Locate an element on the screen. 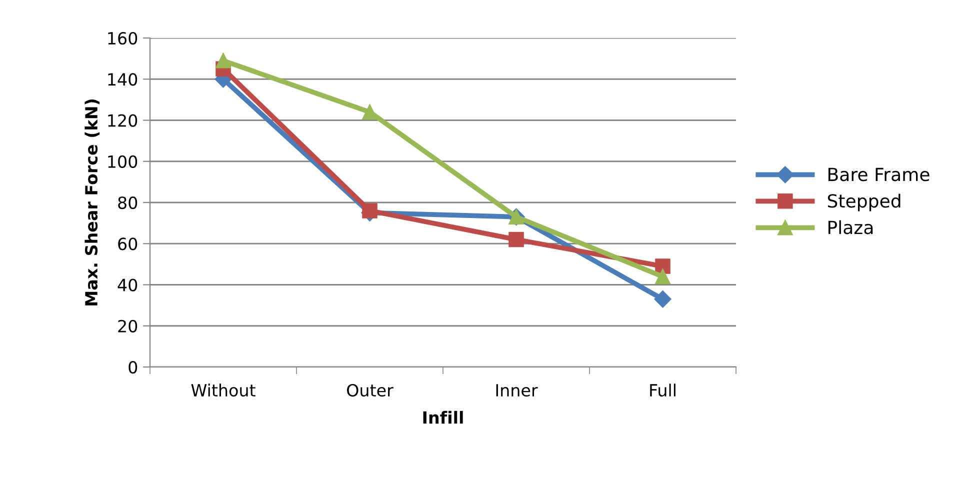  x-tick-label: Inner is located at coordinates (517, 390).